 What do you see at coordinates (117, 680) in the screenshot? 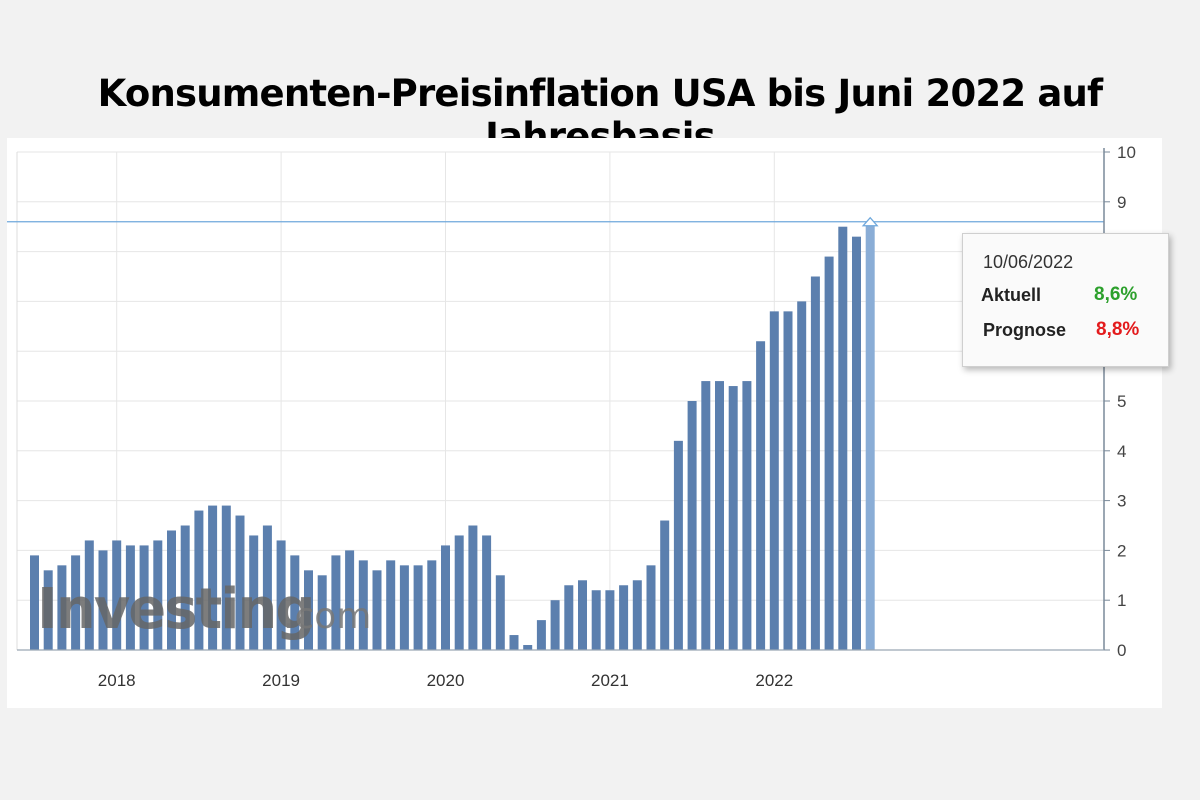
I see `x-tick-label: 2018` at bounding box center [117, 680].